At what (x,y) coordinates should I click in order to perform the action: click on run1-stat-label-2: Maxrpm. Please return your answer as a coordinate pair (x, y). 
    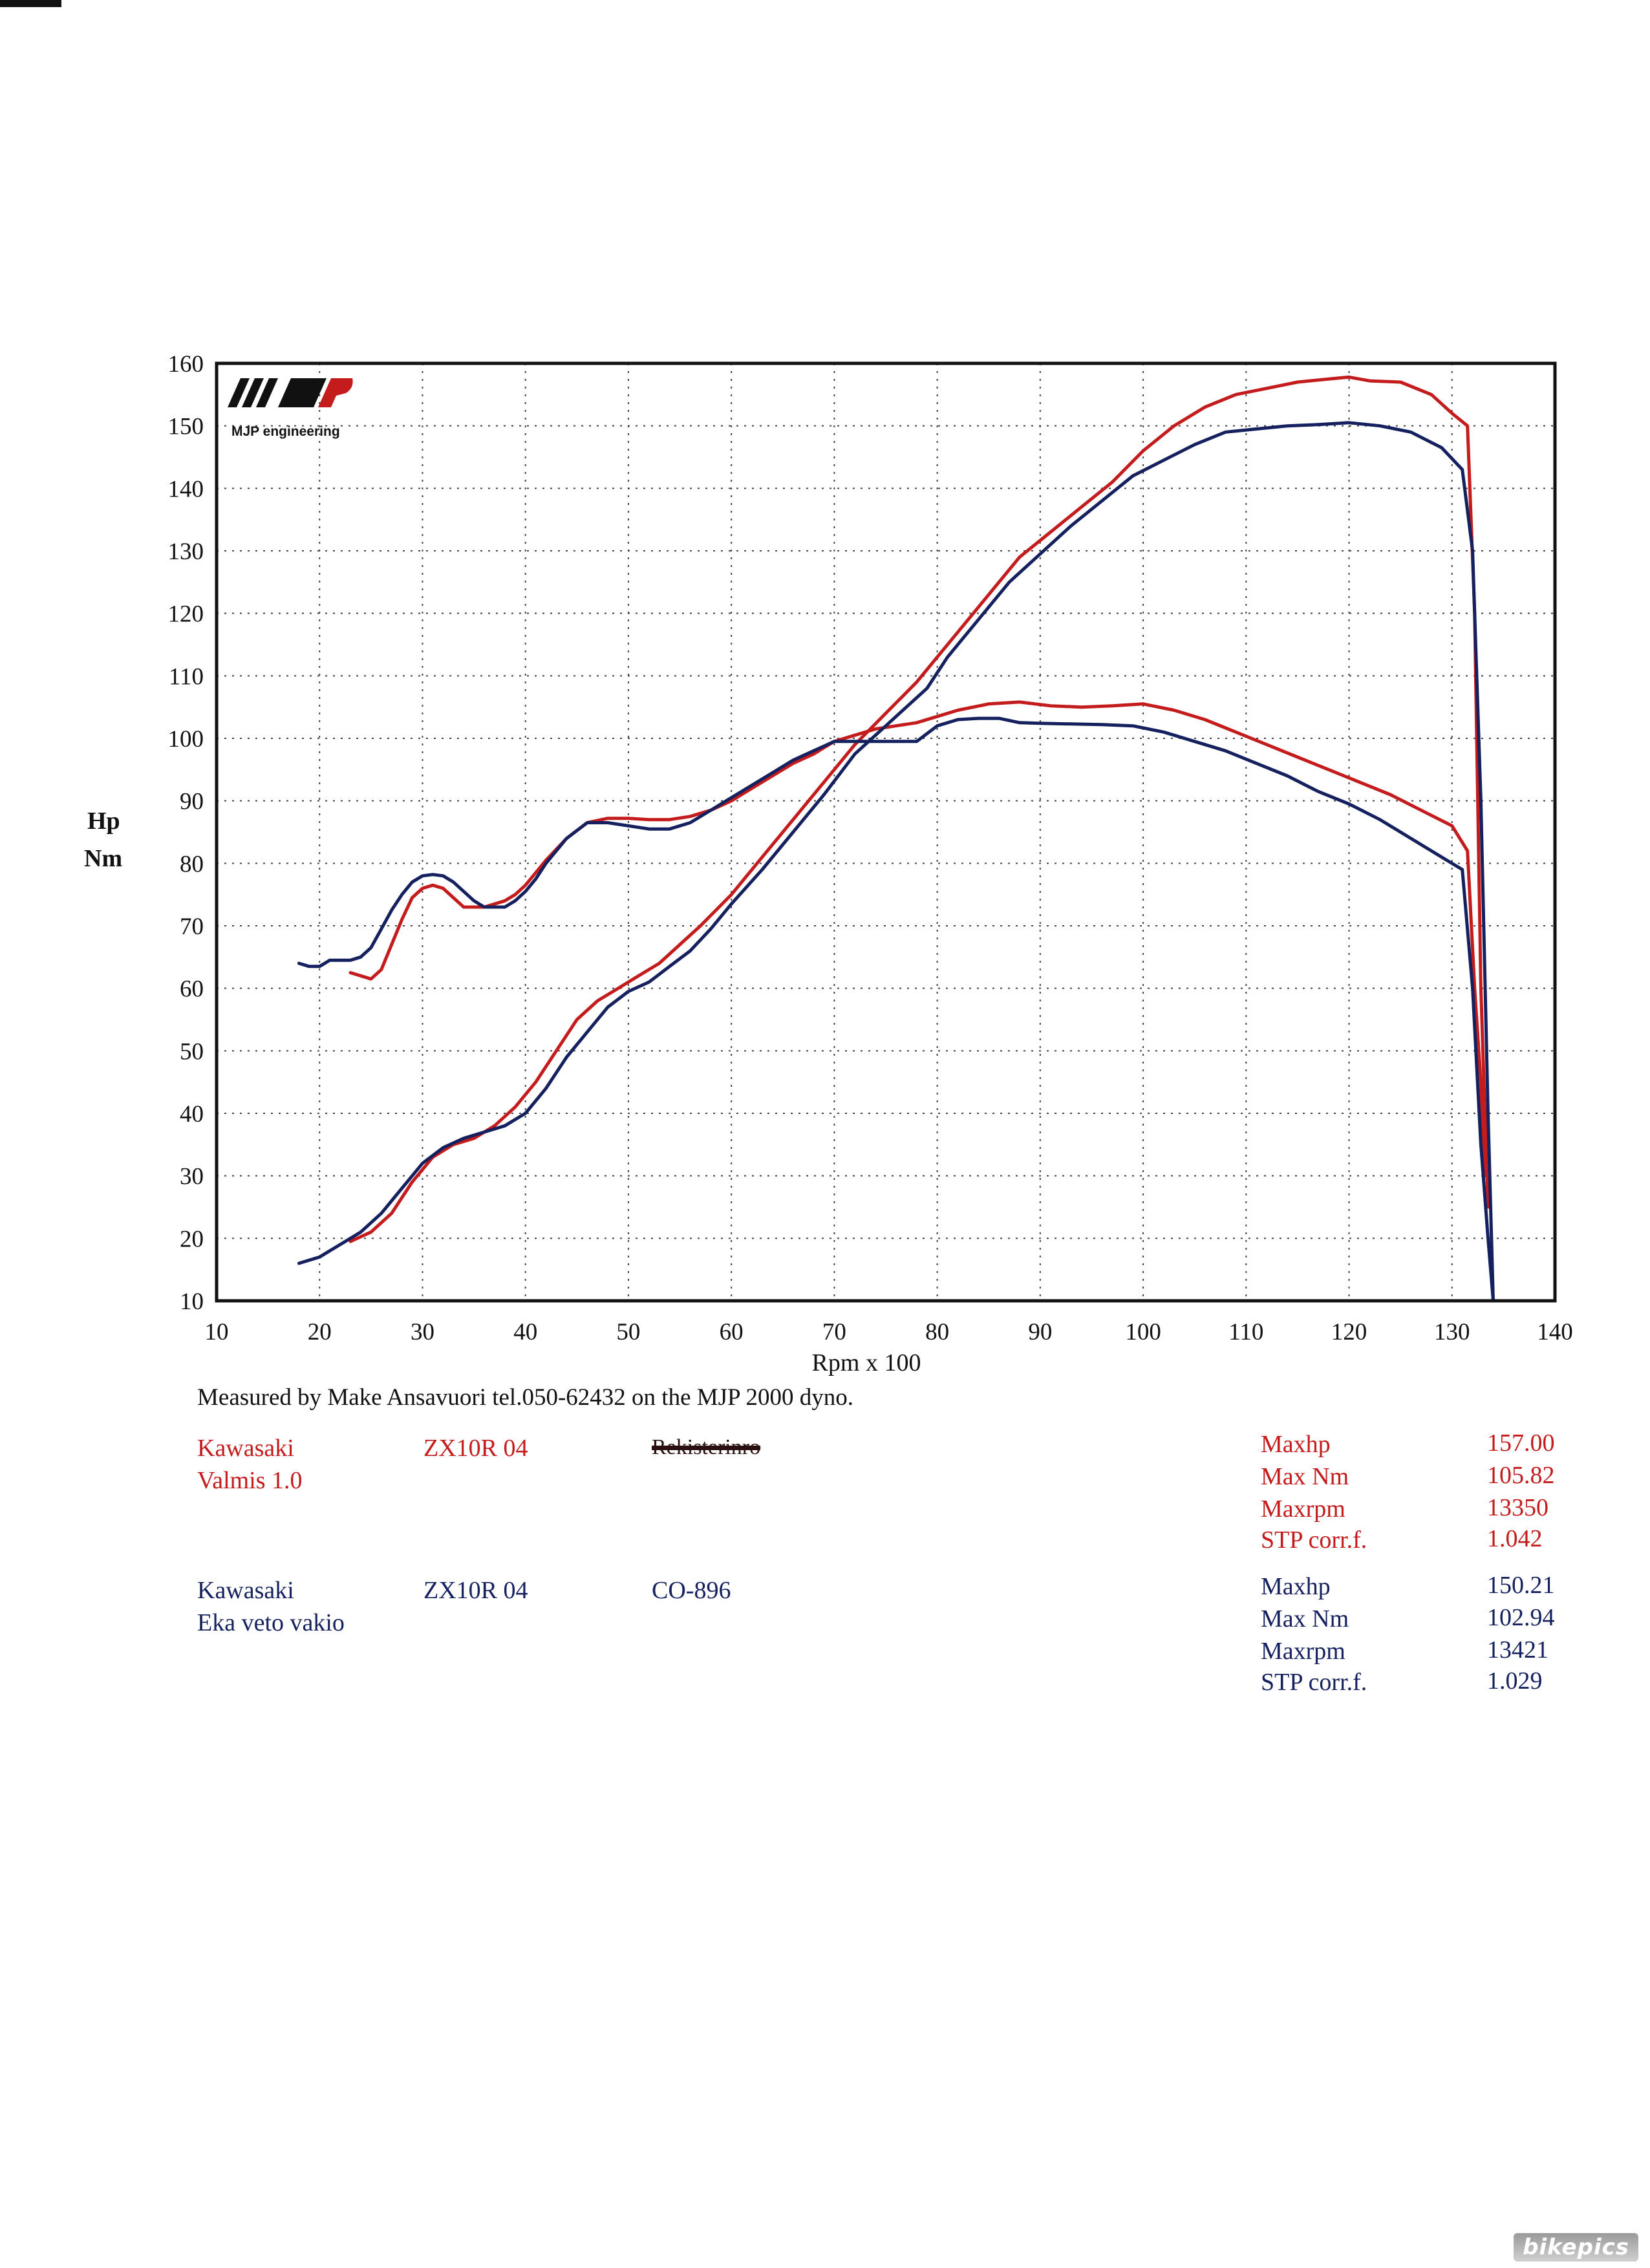
    Looking at the image, I should click on (1303, 1509).